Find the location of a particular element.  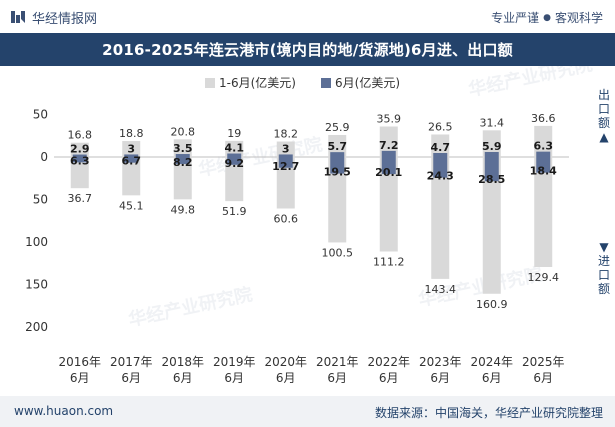

y-tick-label: 200 is located at coordinates (36, 327).